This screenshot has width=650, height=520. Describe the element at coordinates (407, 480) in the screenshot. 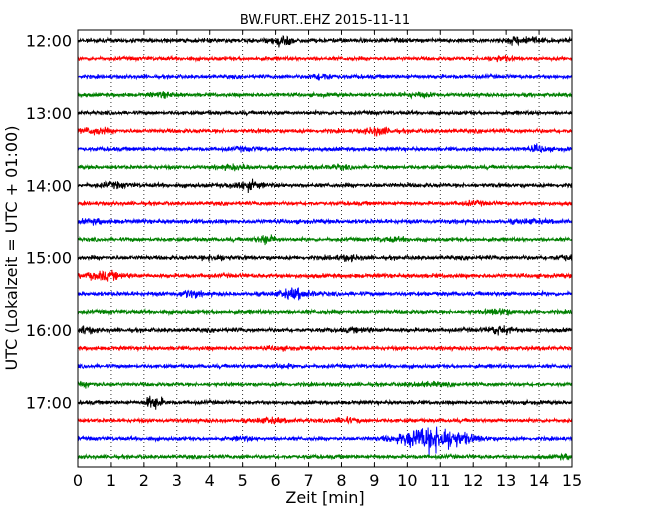

I see `x-tick-label: 10` at that location.